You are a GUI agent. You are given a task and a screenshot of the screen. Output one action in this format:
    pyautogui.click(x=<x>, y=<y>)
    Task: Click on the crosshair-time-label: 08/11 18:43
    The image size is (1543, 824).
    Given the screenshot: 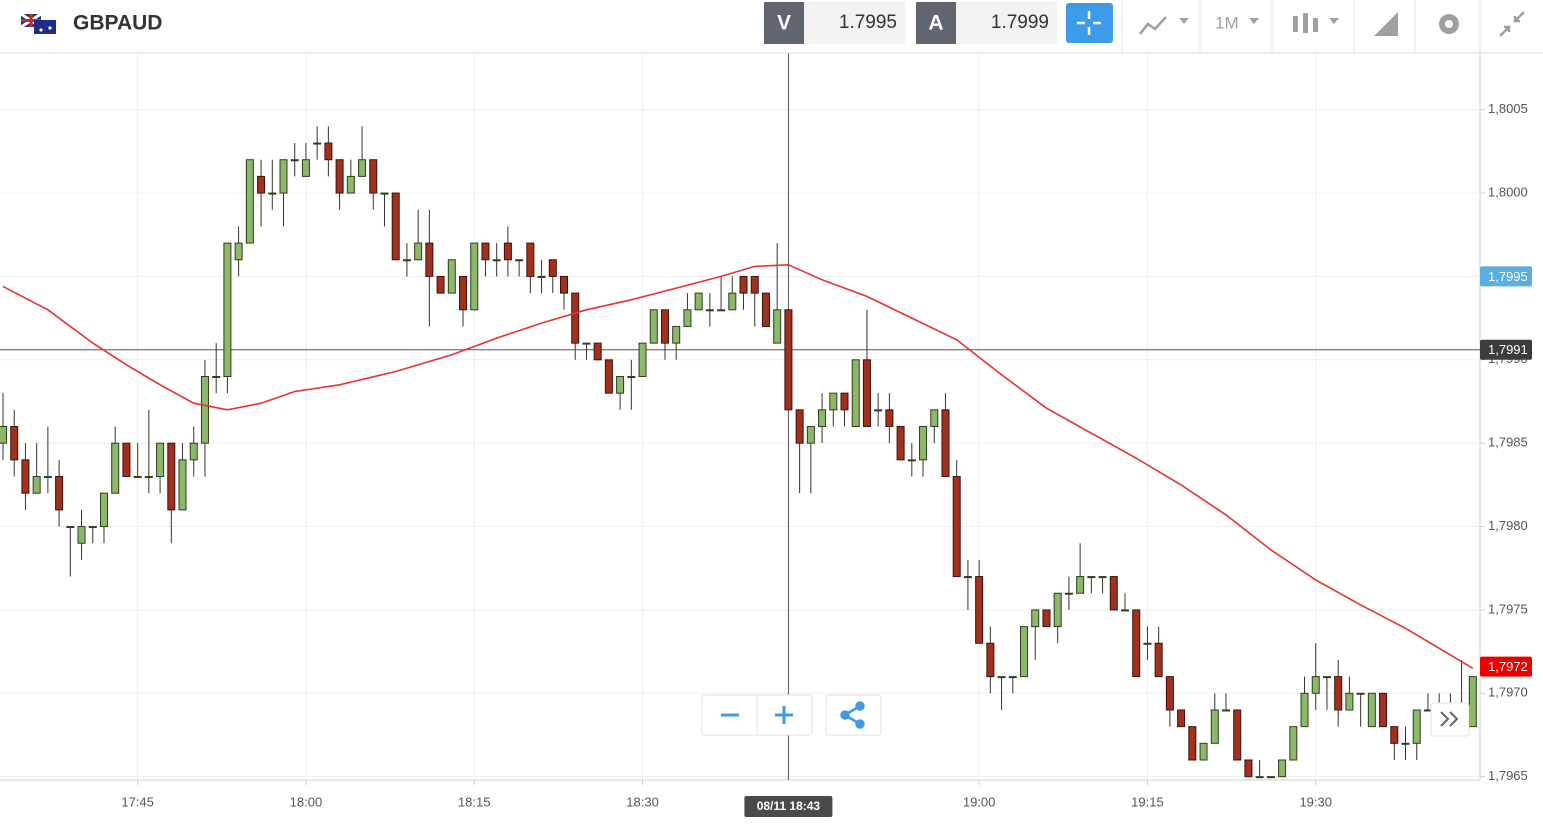 What is the action you would take?
    pyautogui.click(x=789, y=806)
    